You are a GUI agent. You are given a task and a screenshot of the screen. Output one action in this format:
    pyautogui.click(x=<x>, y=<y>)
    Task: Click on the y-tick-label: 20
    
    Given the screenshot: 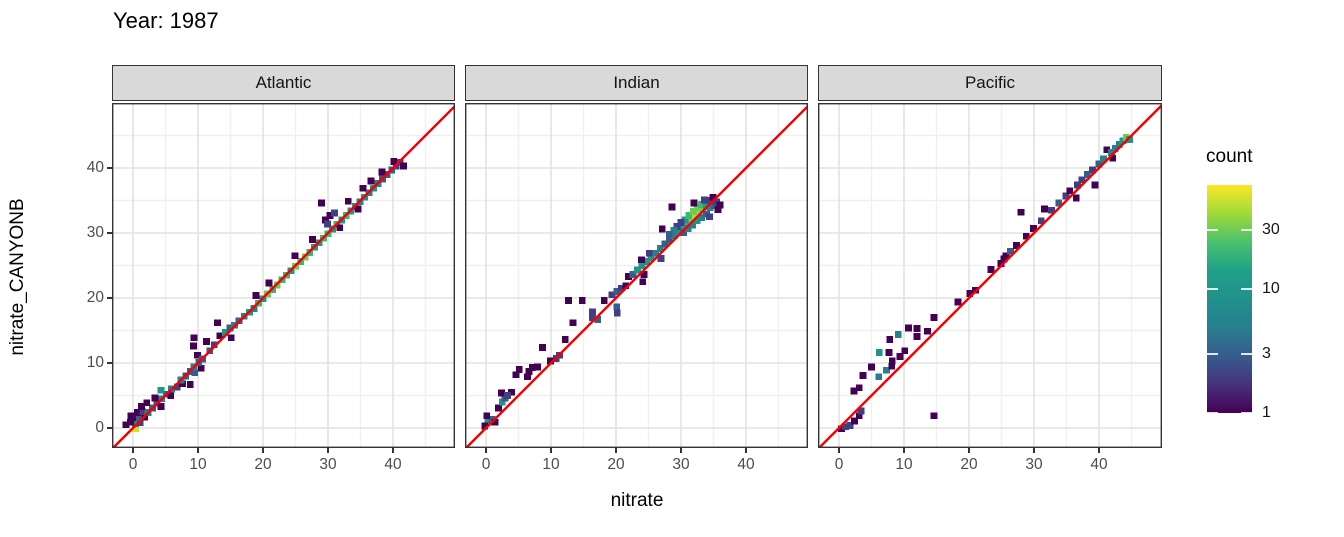 What is the action you would take?
    pyautogui.click(x=95, y=297)
    